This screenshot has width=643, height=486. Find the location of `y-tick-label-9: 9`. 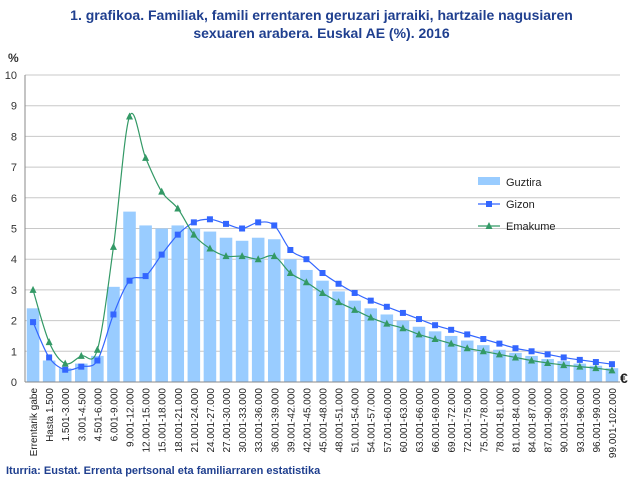

y-tick-label-9: 9 is located at coordinates (14, 107).